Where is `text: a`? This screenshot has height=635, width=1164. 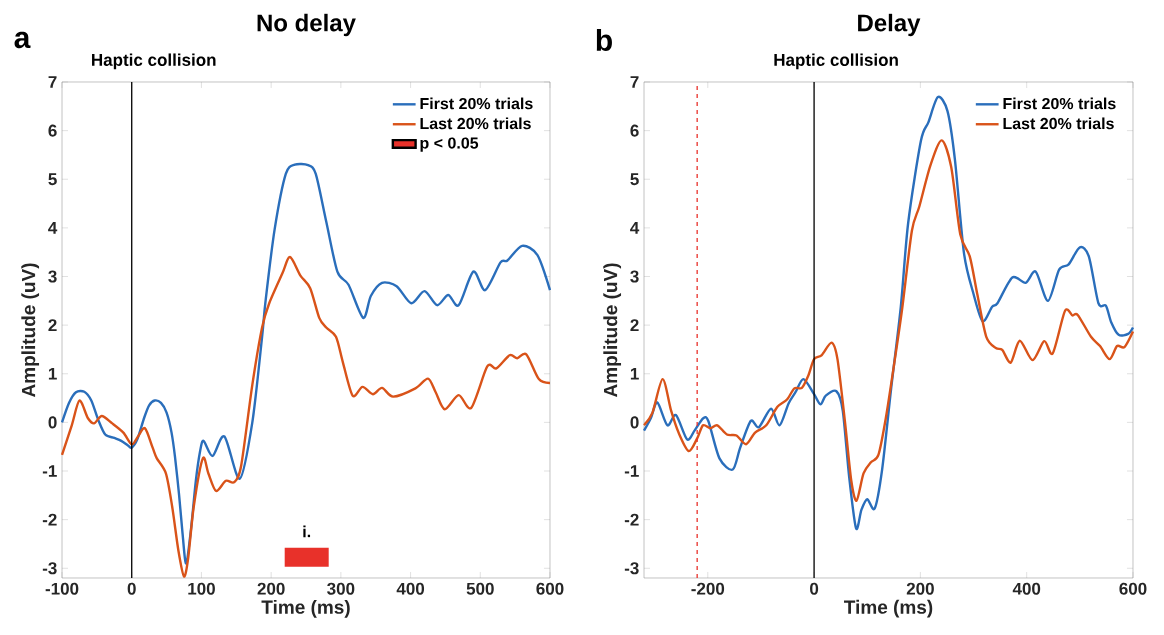 text: a is located at coordinates (22, 40).